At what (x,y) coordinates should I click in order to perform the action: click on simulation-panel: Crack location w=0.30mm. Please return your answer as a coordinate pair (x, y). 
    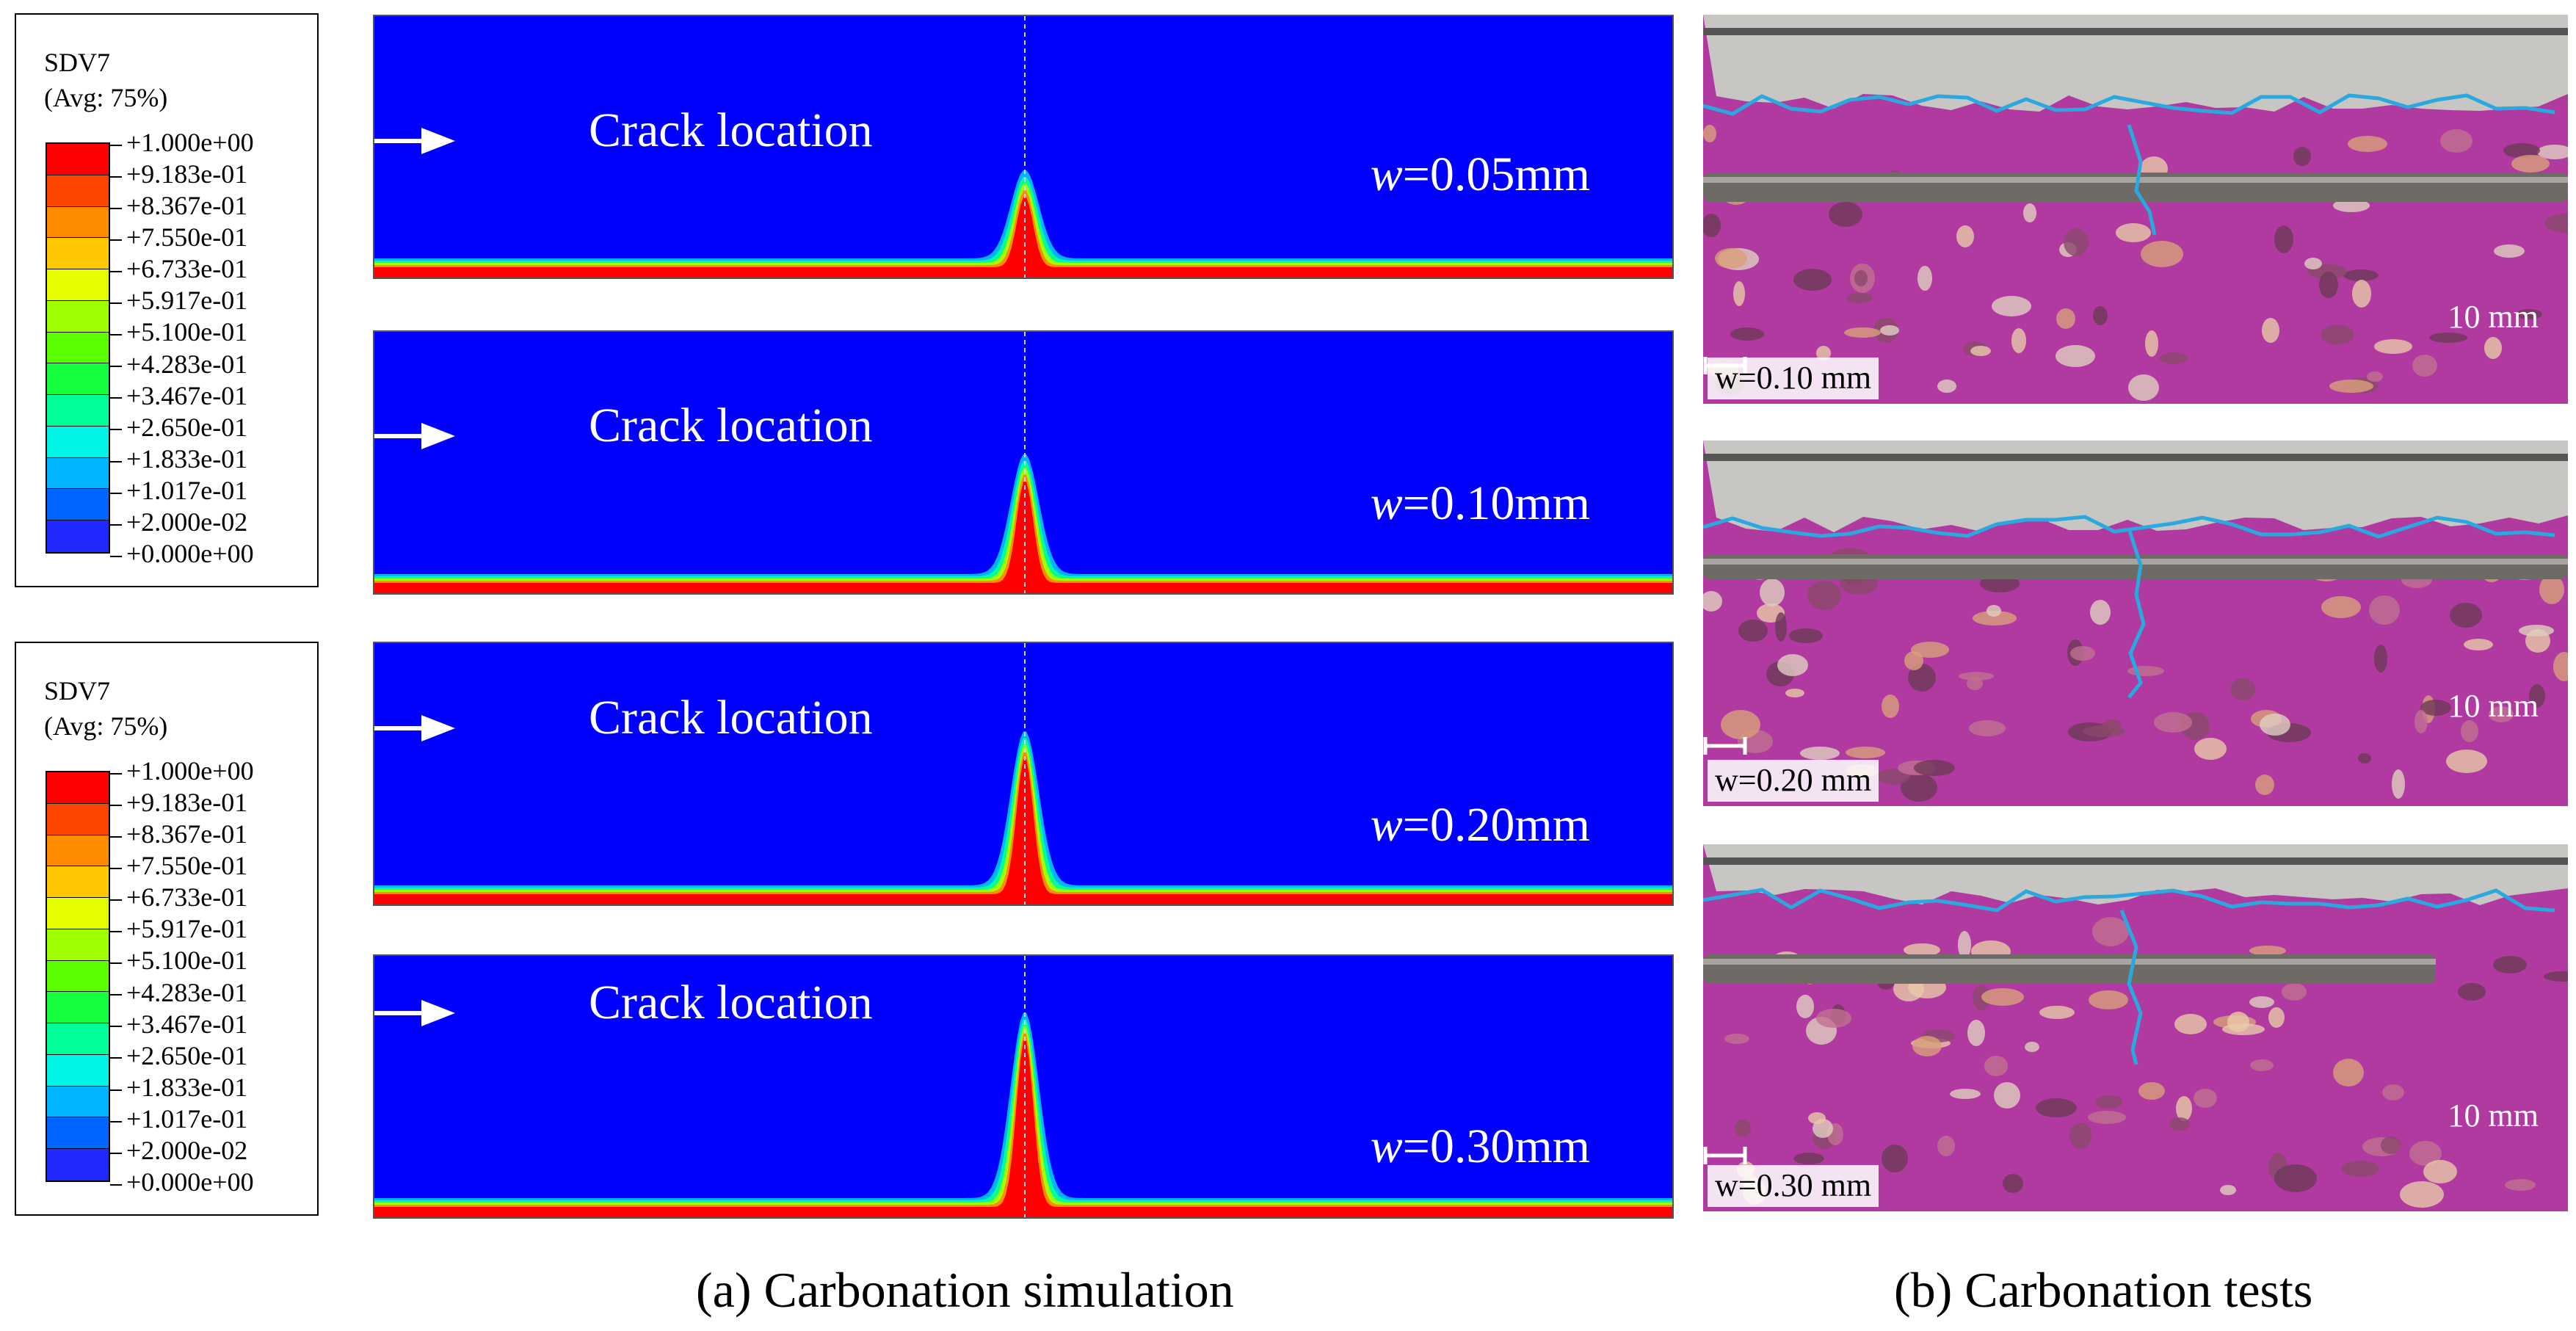
    Looking at the image, I should click on (1024, 1086).